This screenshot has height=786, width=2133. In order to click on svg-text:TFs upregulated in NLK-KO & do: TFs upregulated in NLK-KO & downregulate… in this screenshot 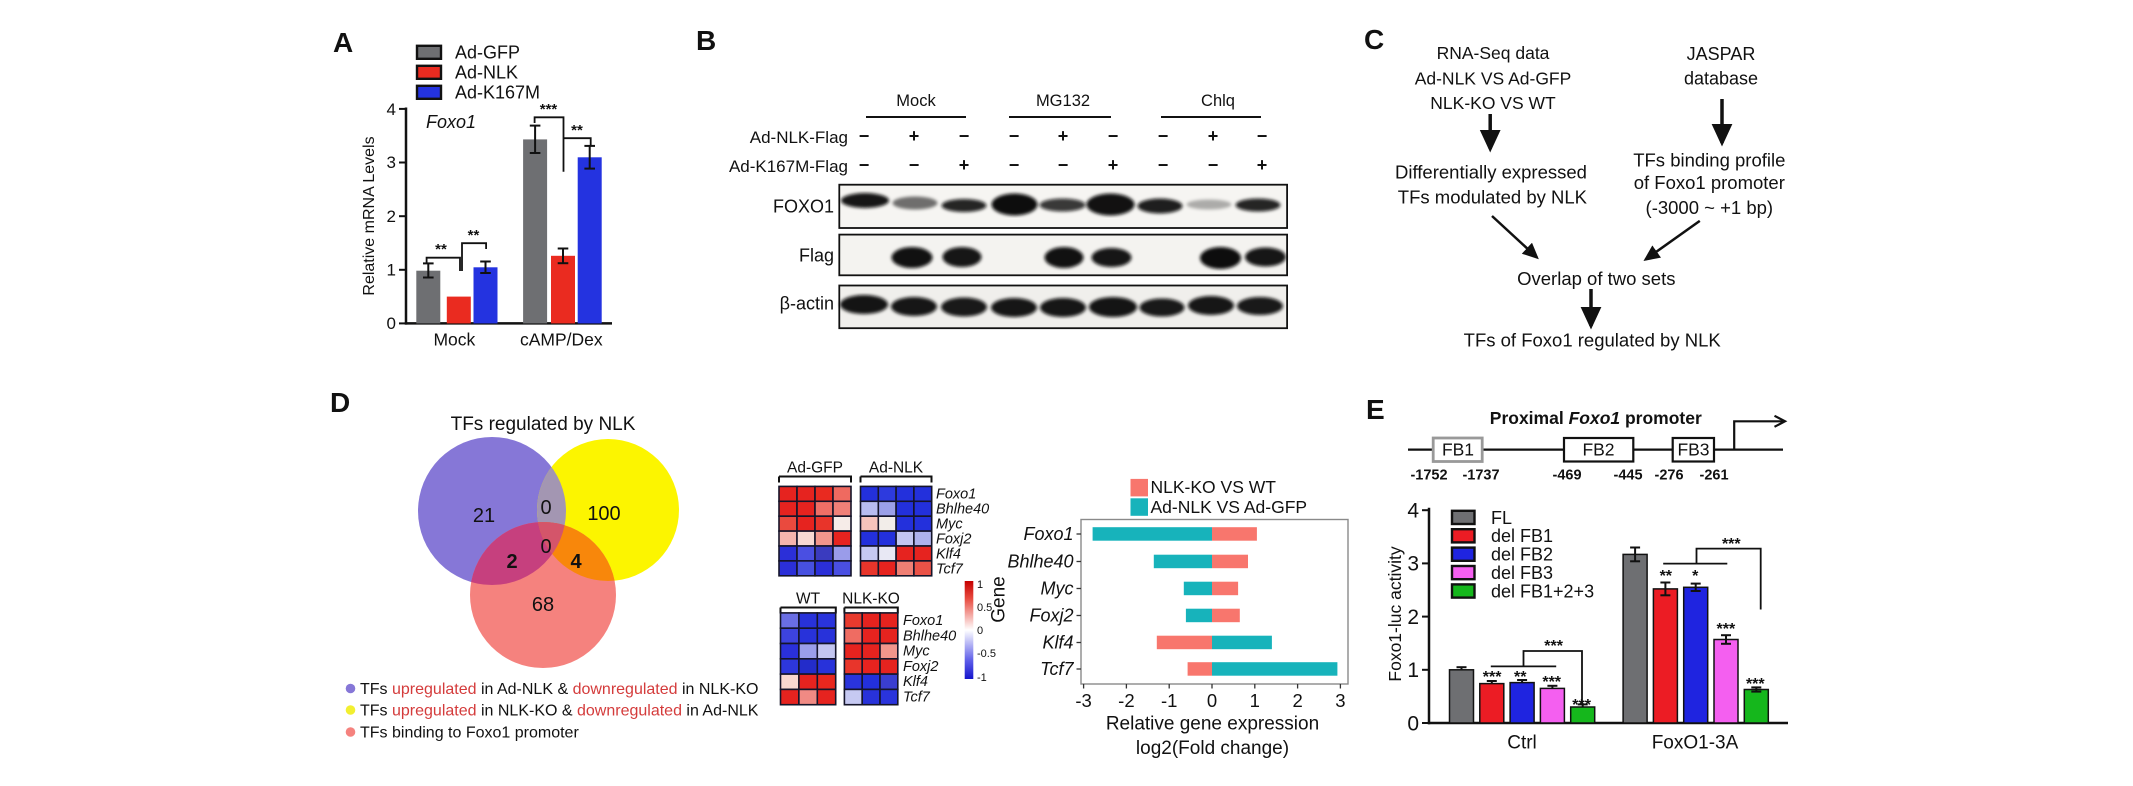, I will do `click(559, 711)`.